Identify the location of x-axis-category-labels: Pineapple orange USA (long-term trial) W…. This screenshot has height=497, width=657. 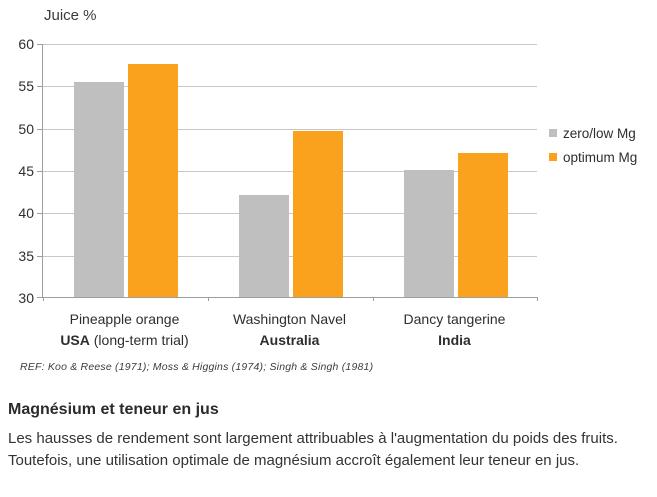
(289, 330).